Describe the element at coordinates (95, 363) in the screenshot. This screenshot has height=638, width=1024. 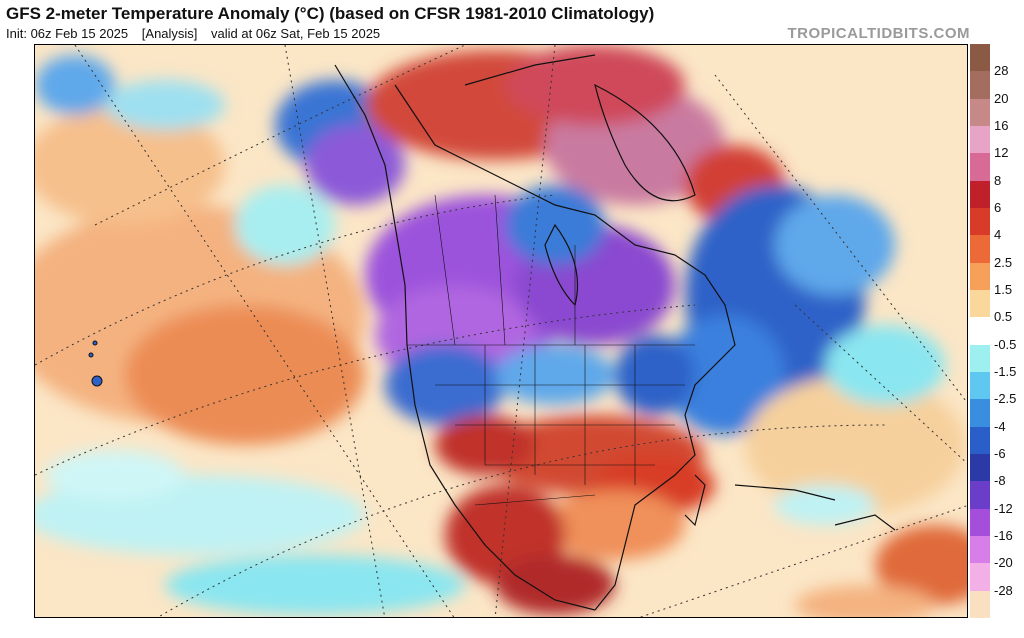
I see `hawaii-islands` at that location.